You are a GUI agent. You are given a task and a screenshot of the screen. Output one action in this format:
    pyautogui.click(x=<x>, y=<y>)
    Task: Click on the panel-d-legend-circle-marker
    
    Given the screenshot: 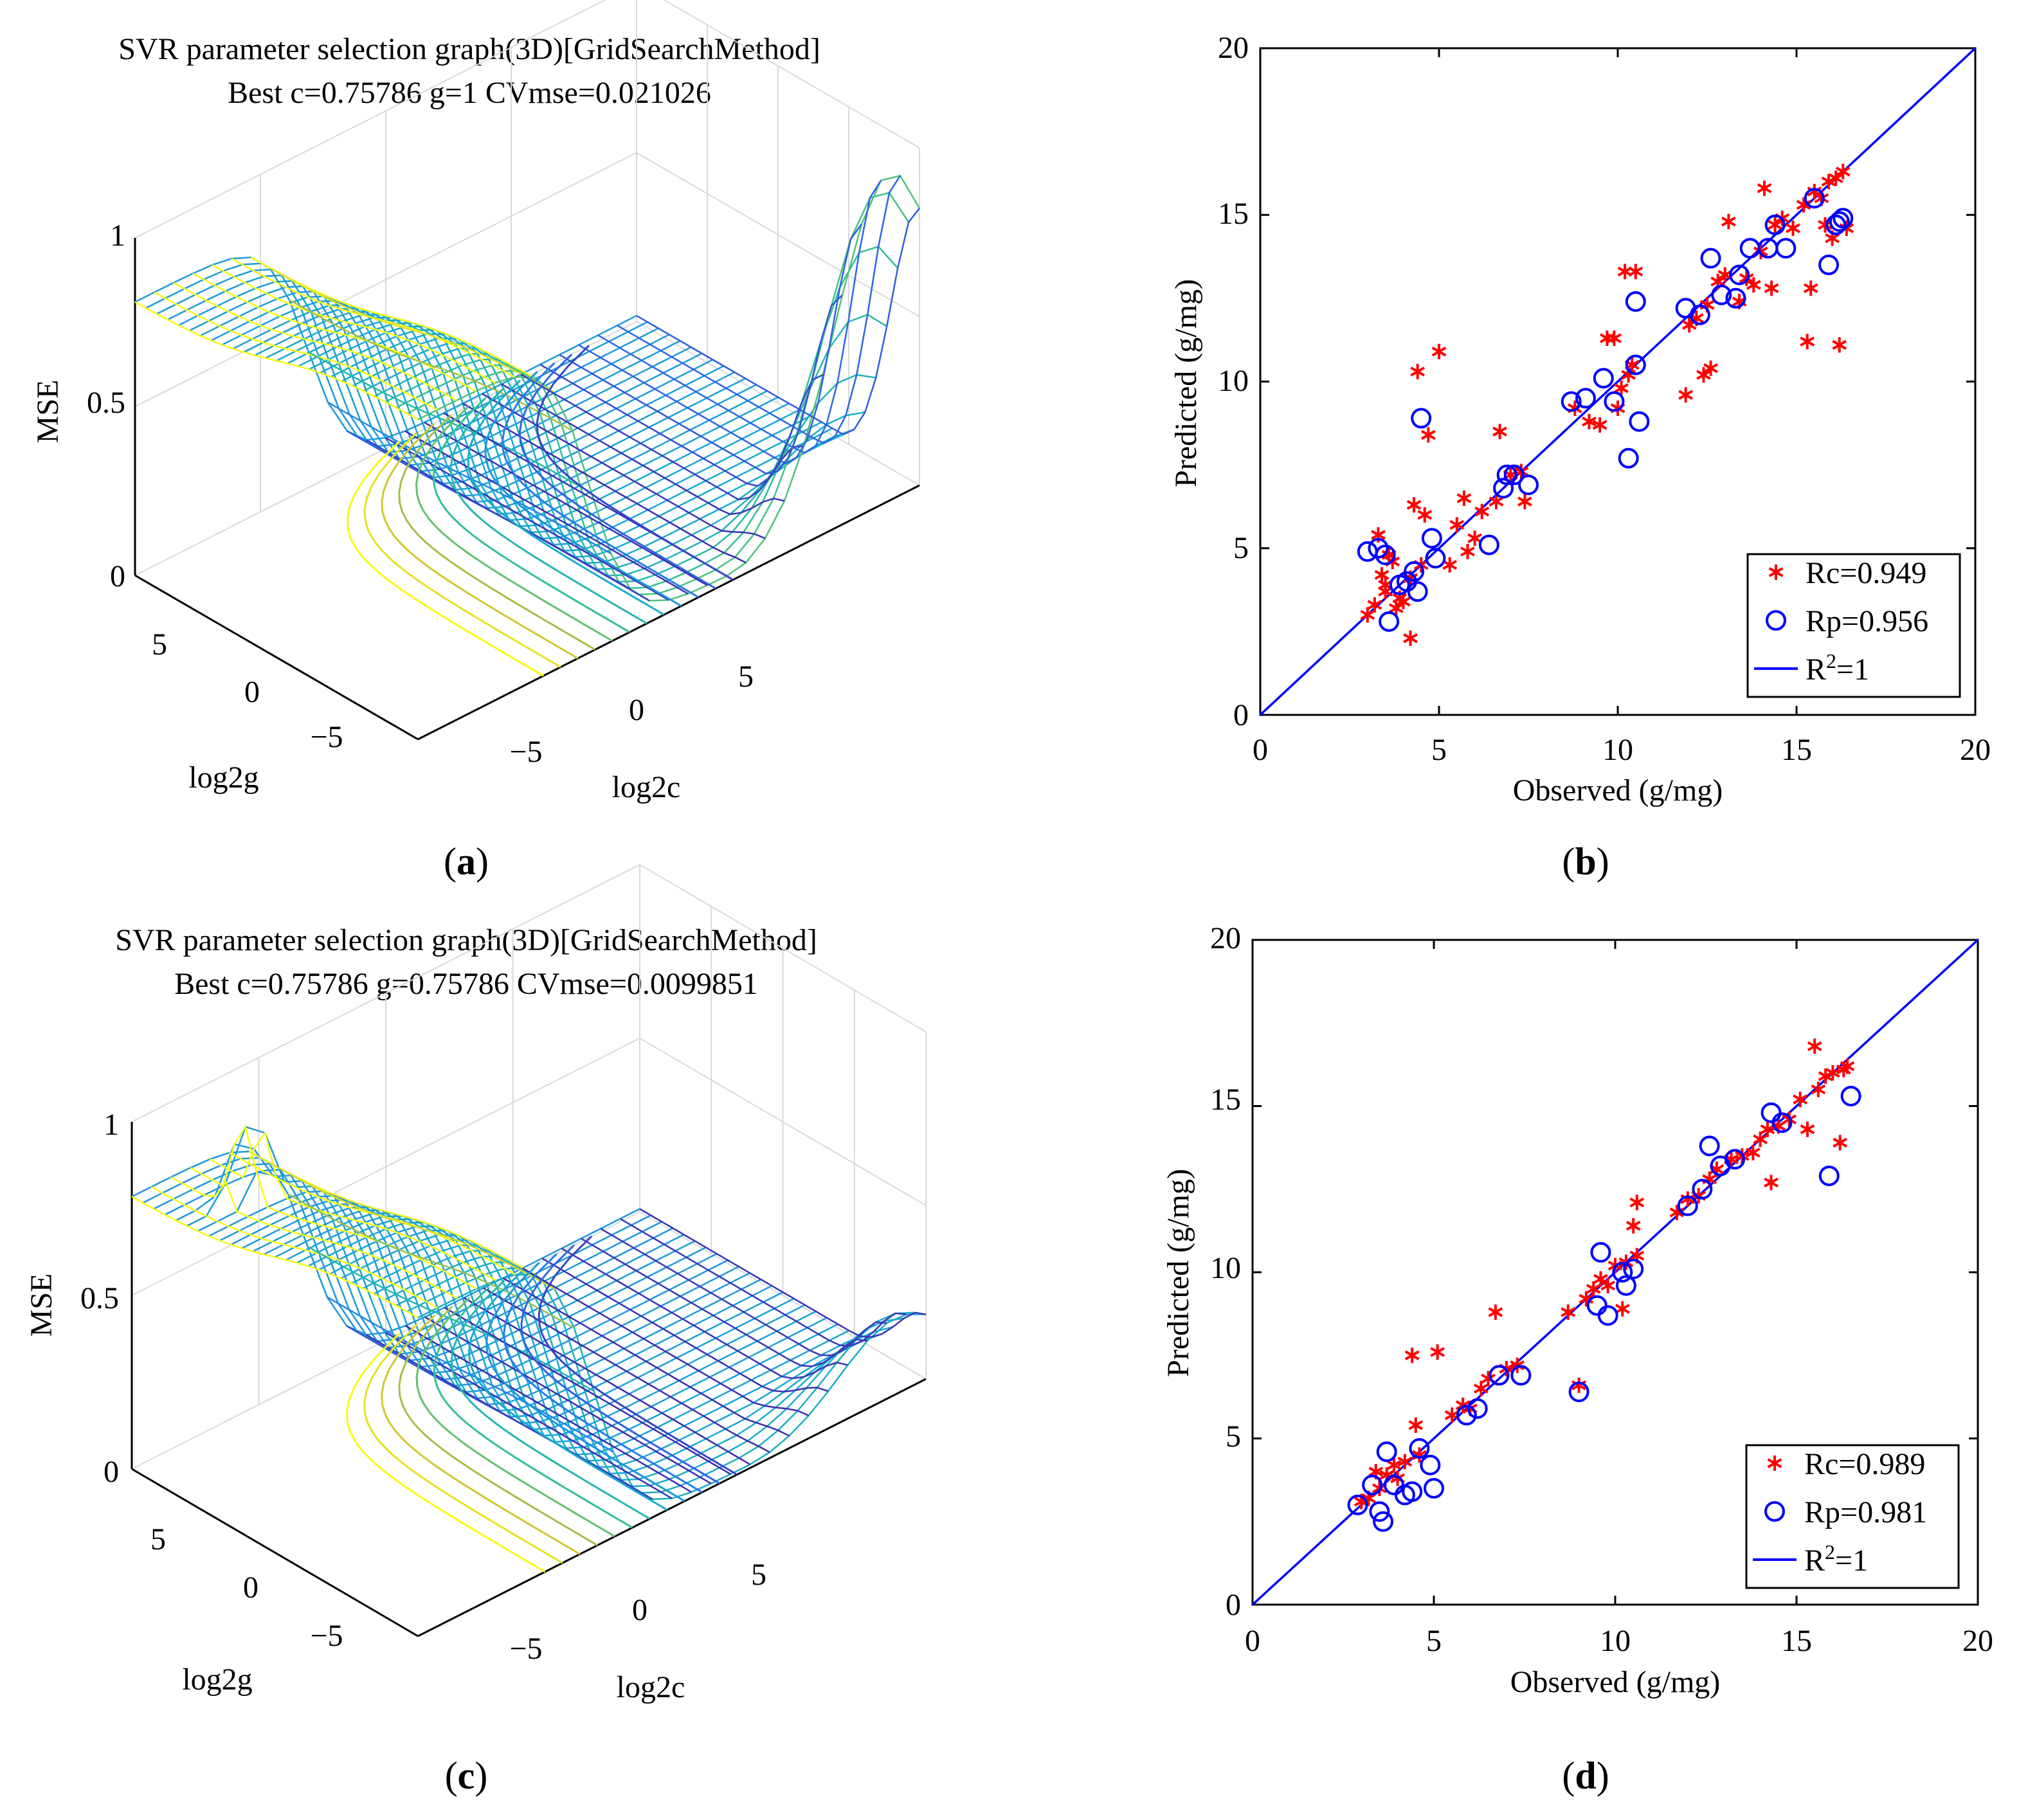 What is the action you would take?
    pyautogui.click(x=1775, y=1511)
    